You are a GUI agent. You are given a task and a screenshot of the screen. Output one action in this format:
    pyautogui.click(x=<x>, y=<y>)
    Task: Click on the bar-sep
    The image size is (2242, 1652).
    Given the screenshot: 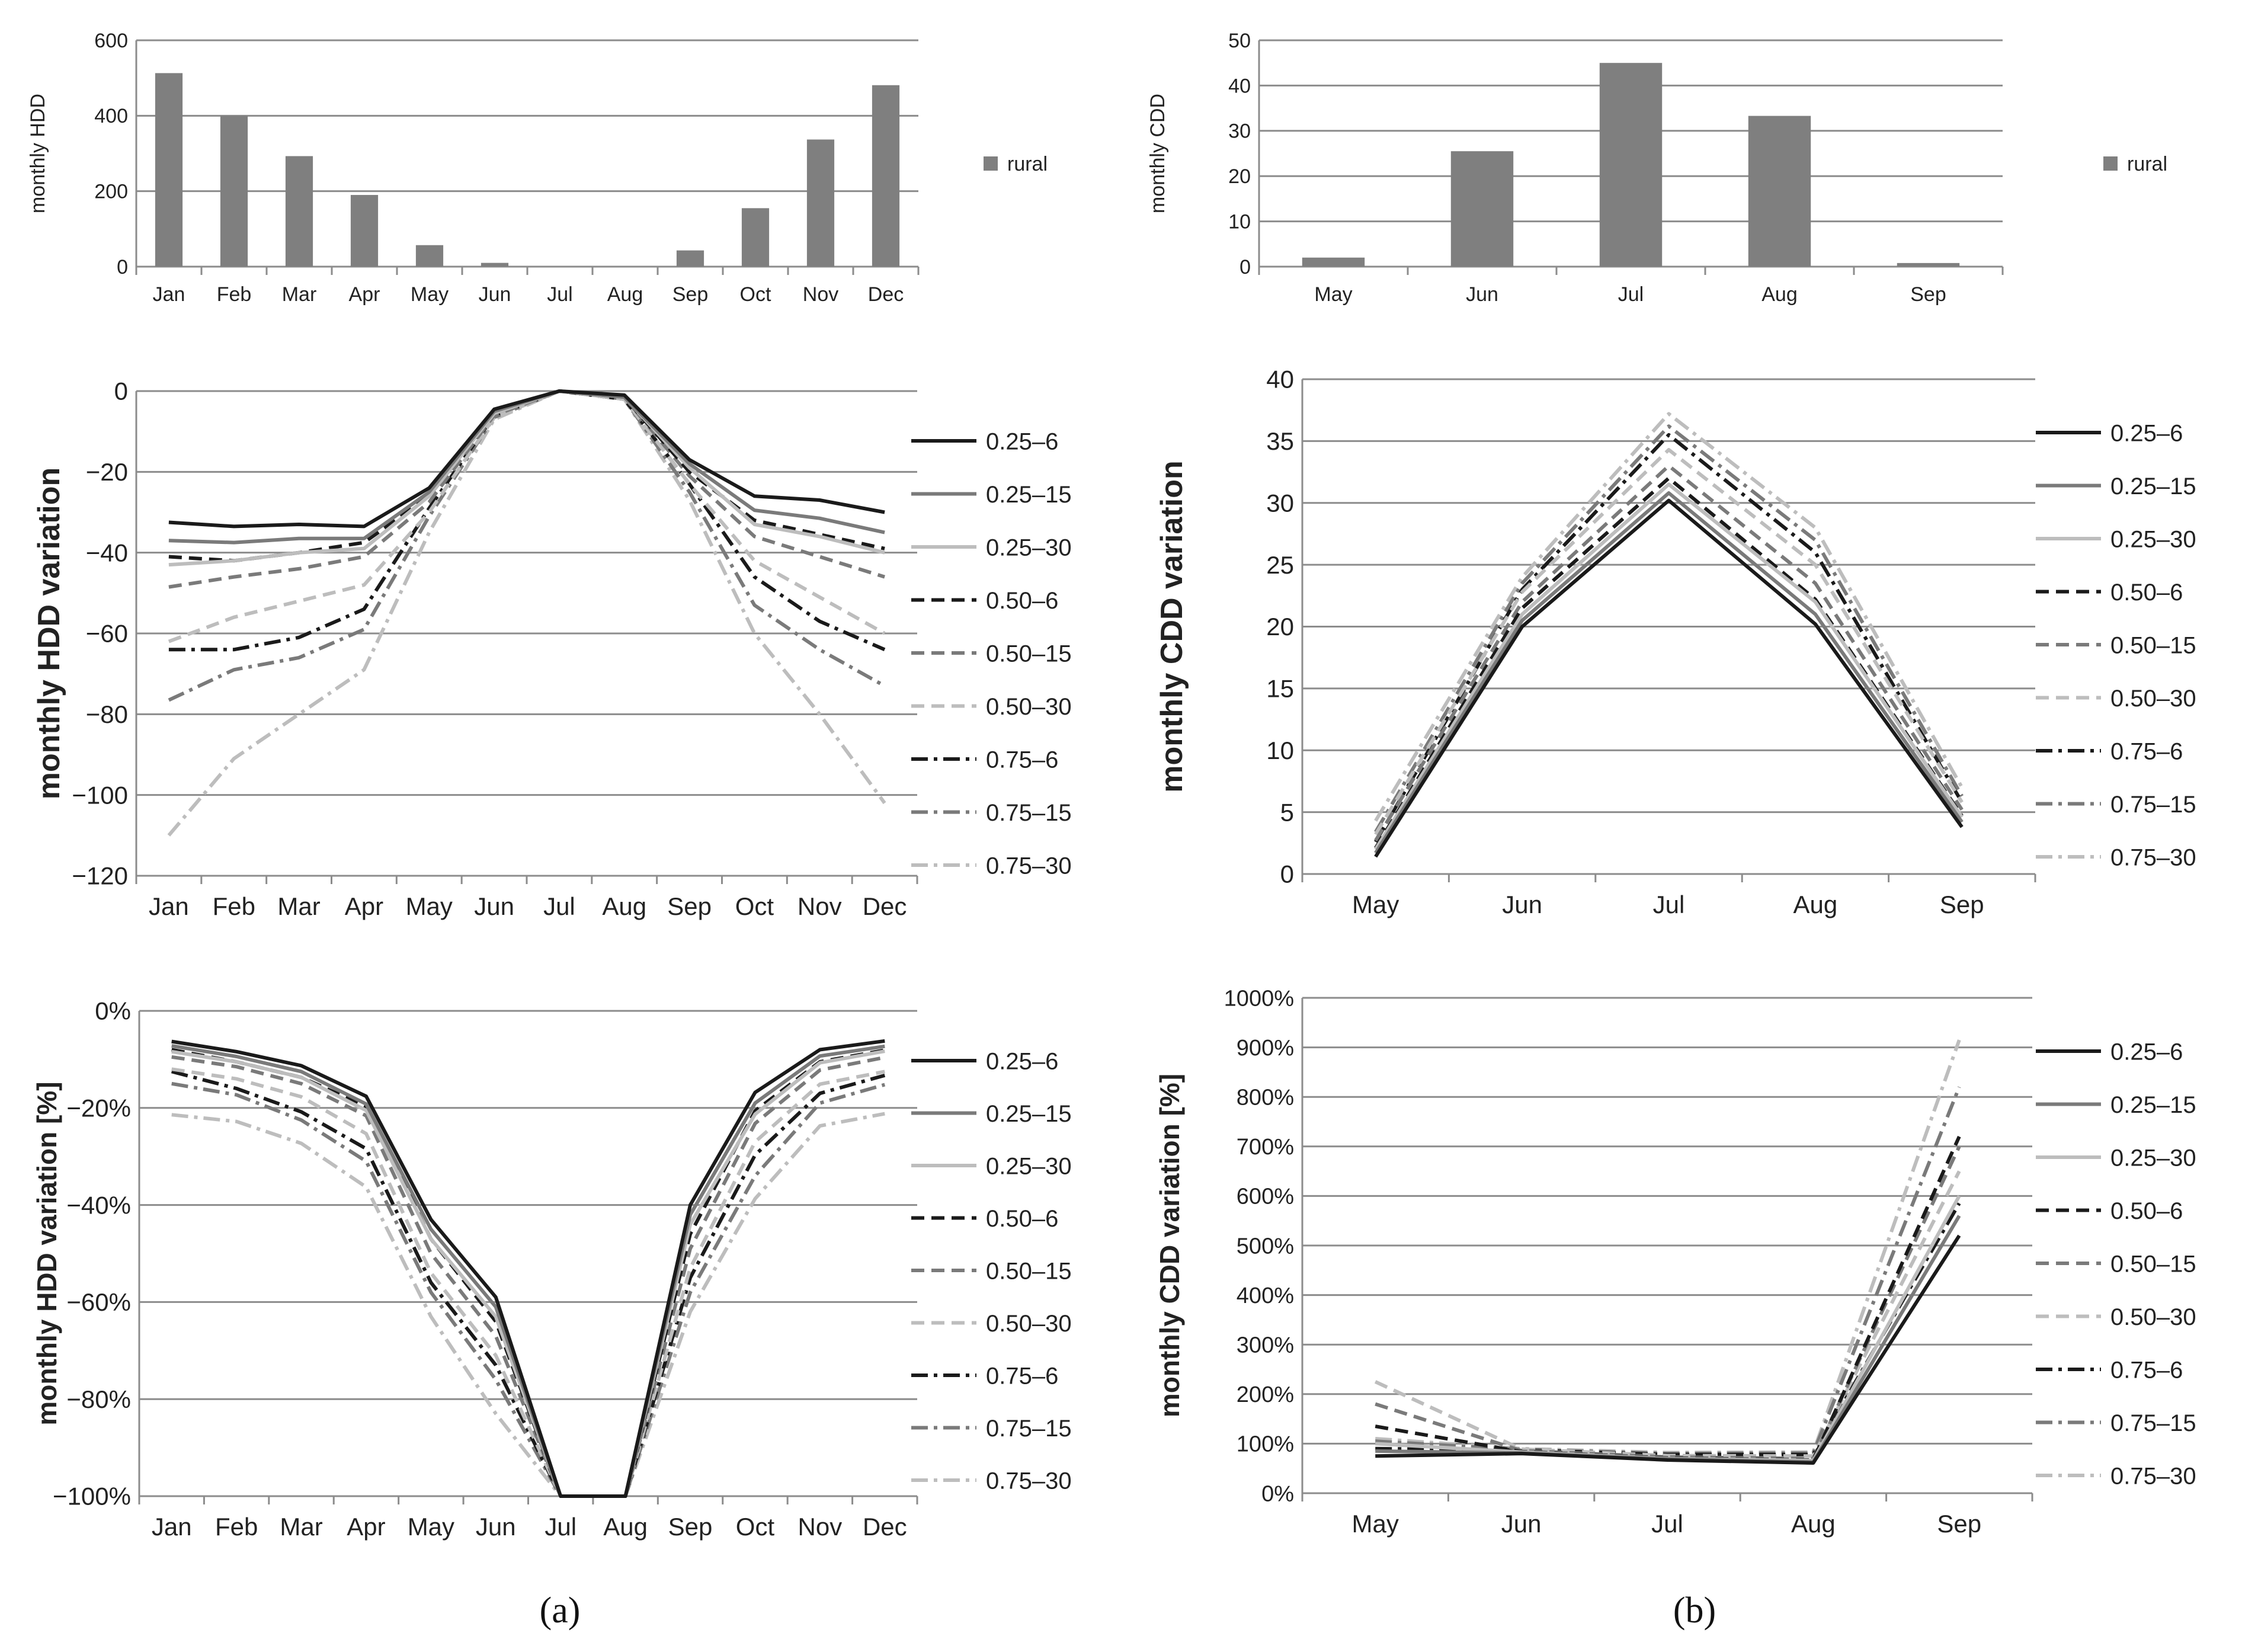 What is the action you would take?
    pyautogui.click(x=1928, y=264)
    